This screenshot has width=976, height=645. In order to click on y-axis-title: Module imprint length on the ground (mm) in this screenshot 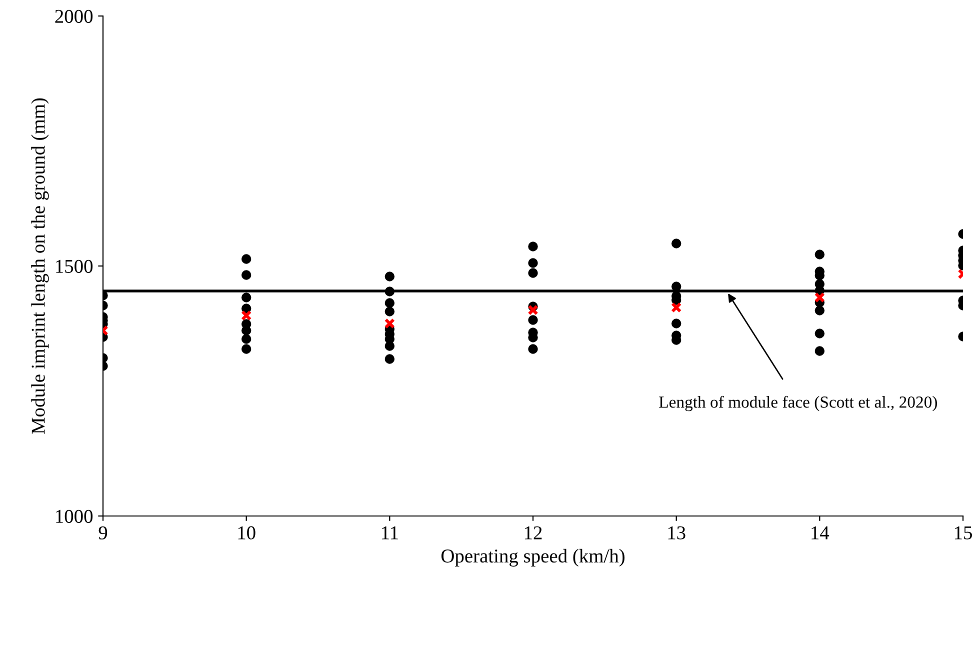, I will do `click(40, 266)`.